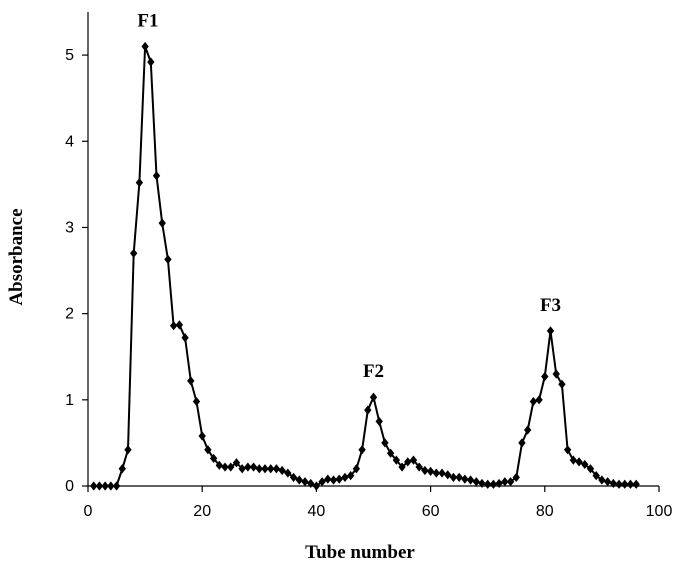 The image size is (686, 566). Describe the element at coordinates (69, 314) in the screenshot. I see `y-tick-label: 2` at that location.